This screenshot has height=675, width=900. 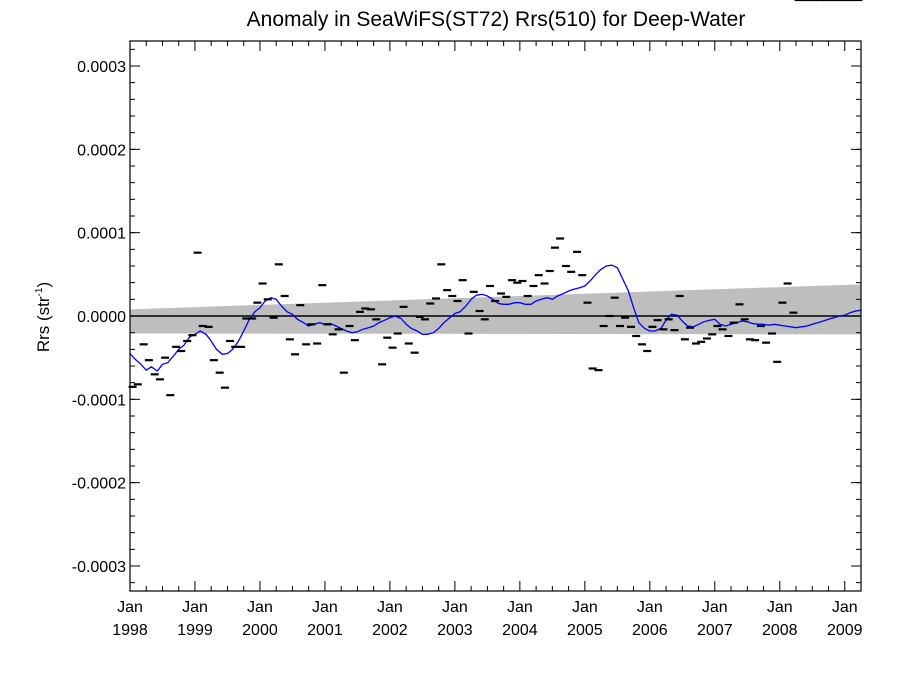 I want to click on y-tick-label: 0.0003, so click(x=101, y=67).